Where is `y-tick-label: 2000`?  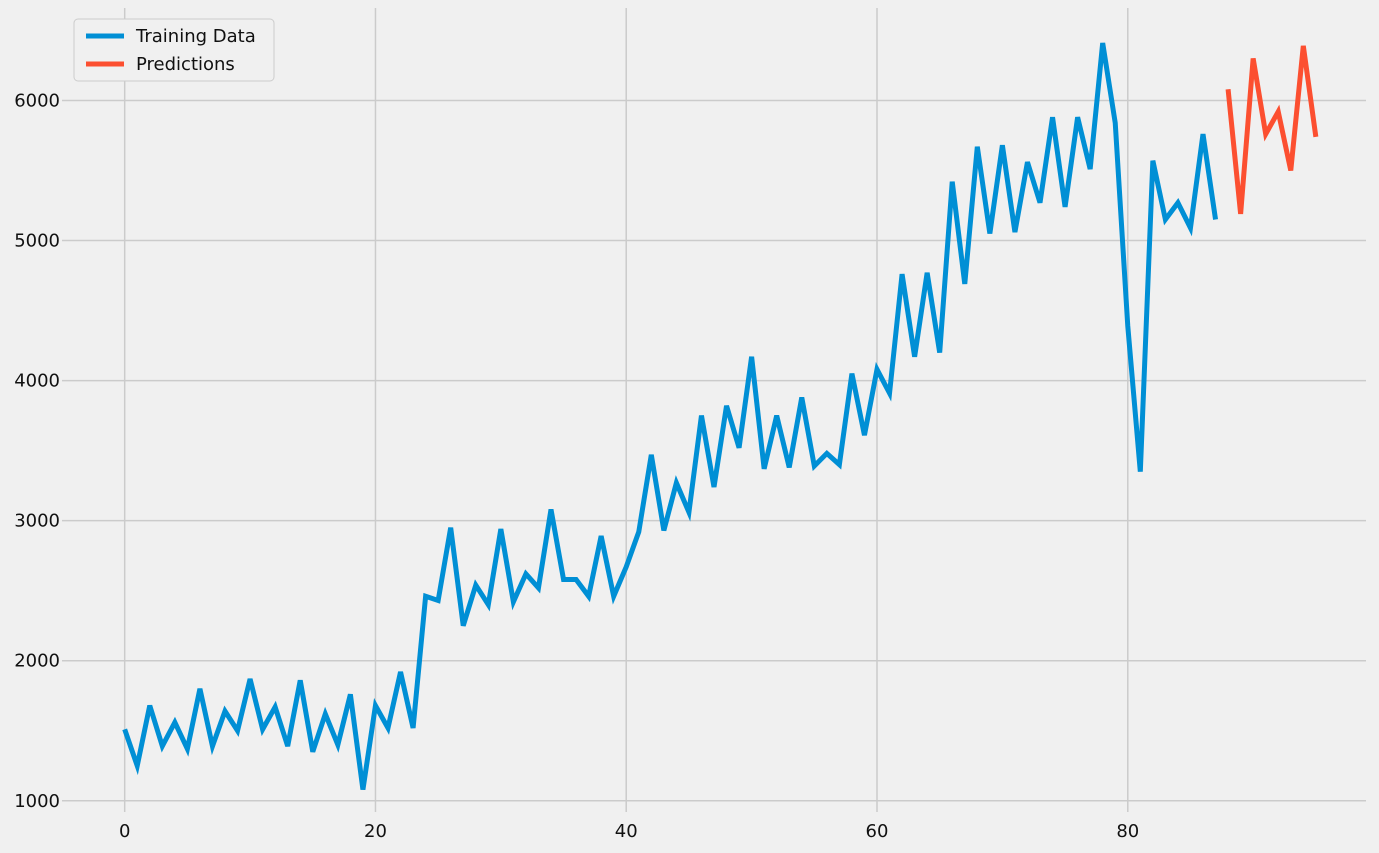 y-tick-label: 2000 is located at coordinates (37, 661).